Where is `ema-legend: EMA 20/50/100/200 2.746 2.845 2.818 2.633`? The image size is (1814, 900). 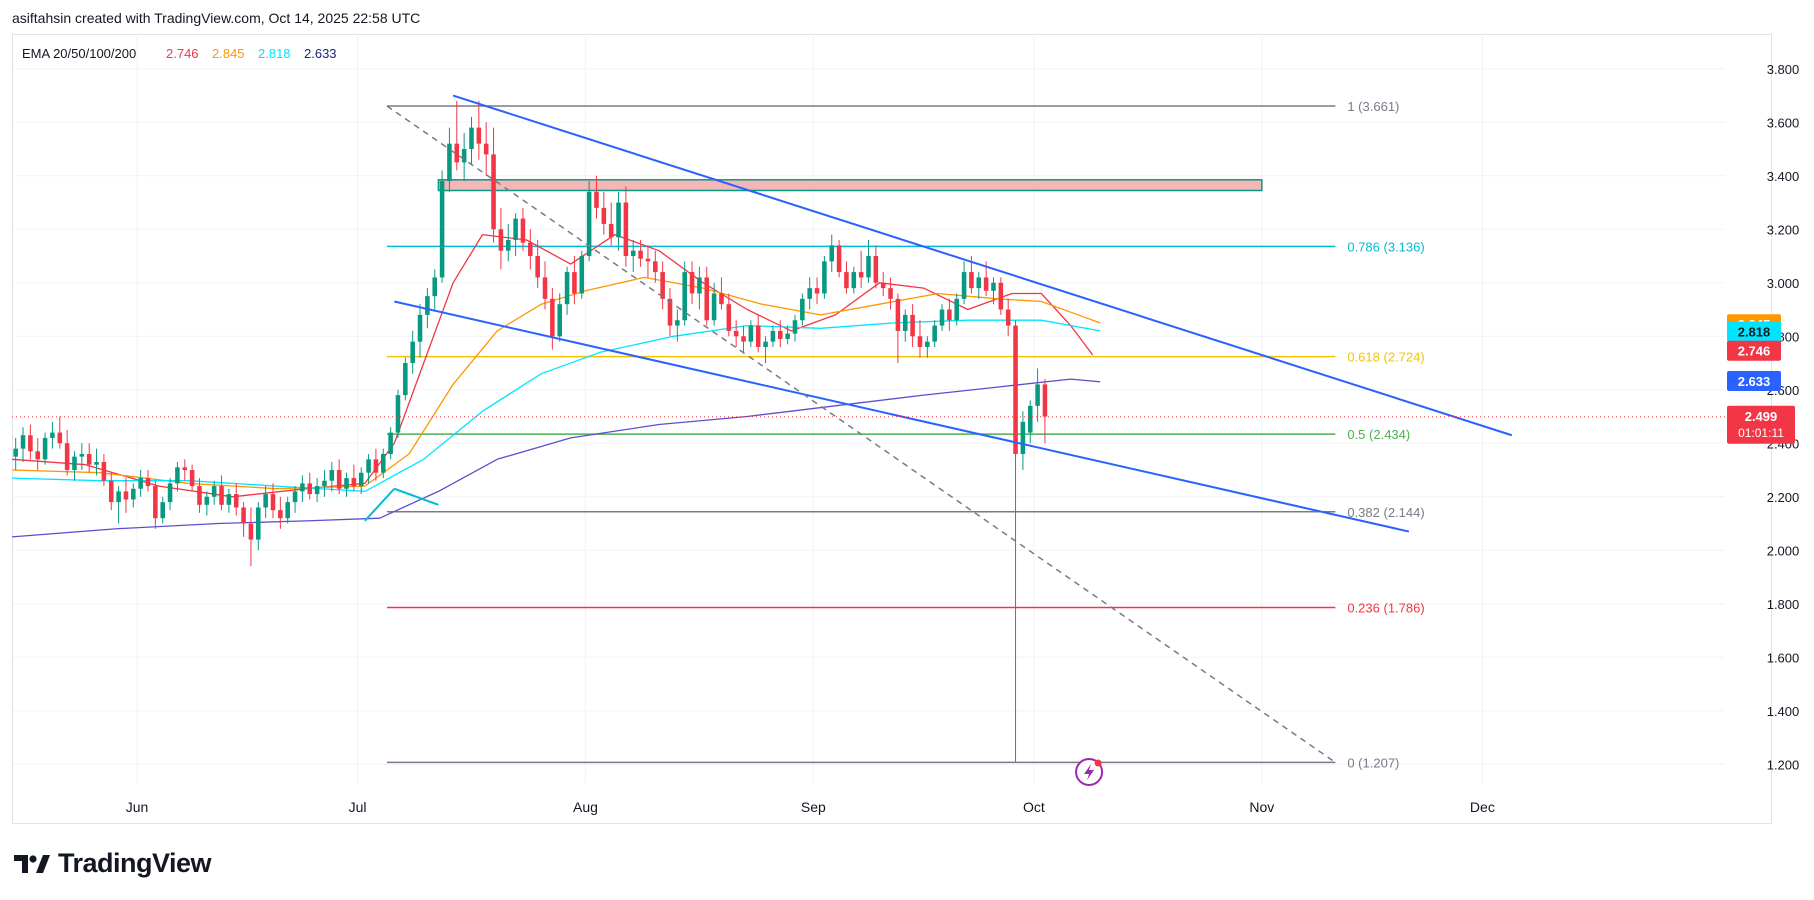 ema-legend: EMA 20/50/100/200 2.746 2.845 2.818 2.633 is located at coordinates (179, 53).